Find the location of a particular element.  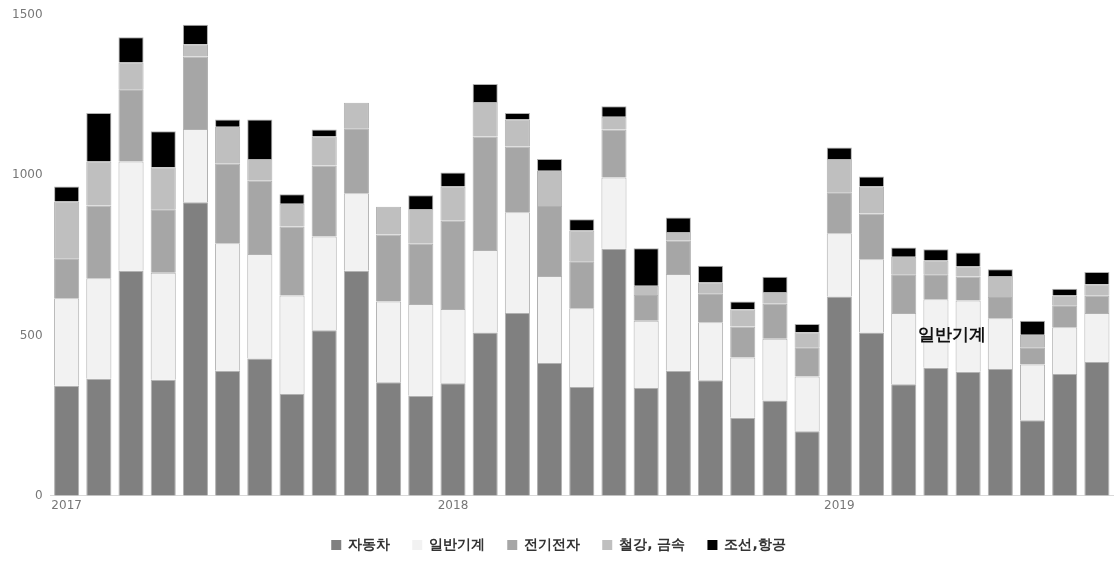

x-tick-label: 2018 is located at coordinates (453, 504).